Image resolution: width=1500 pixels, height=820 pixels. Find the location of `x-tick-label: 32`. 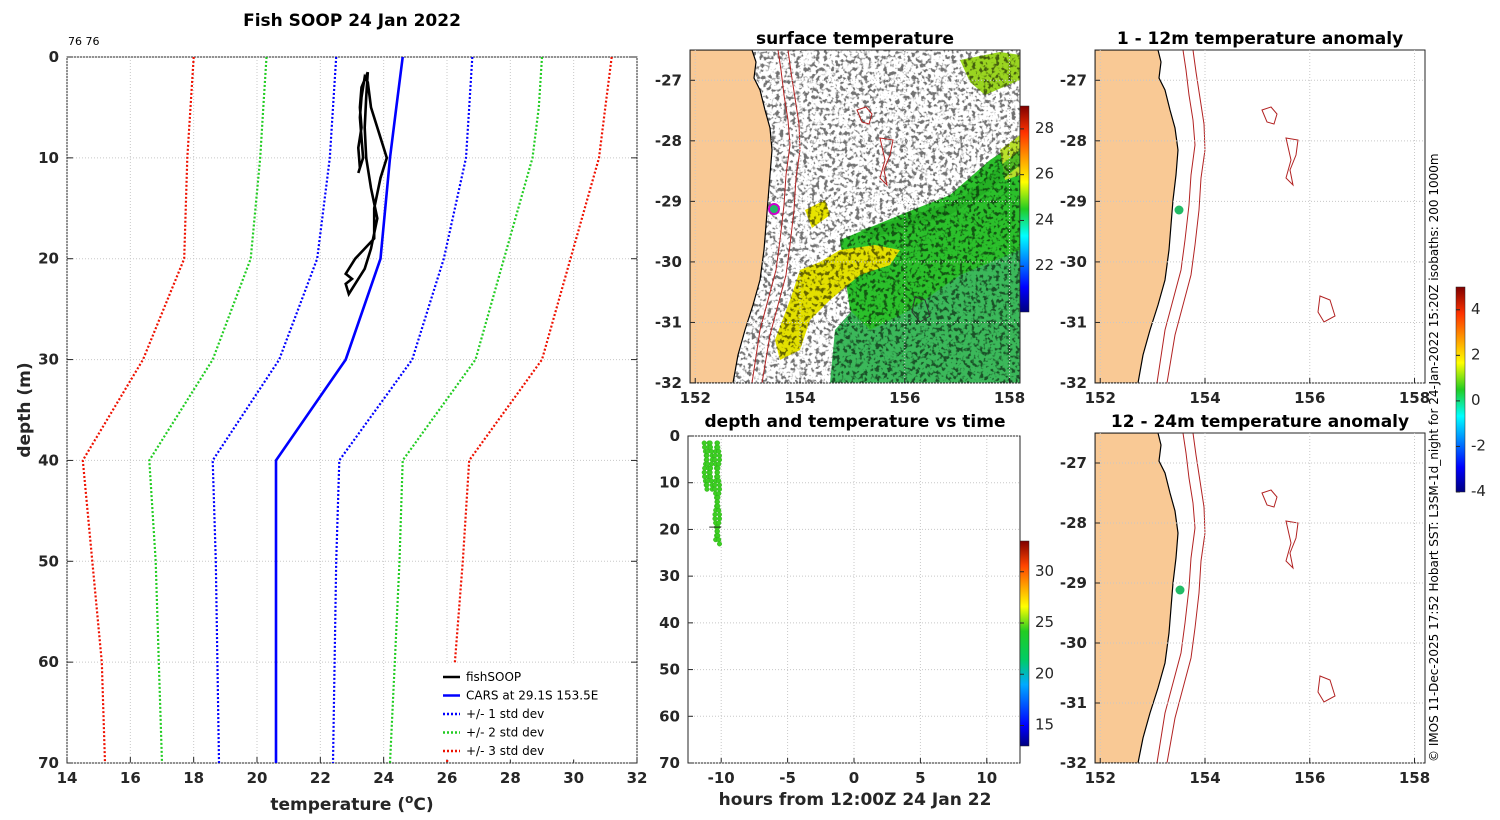

x-tick-label: 32 is located at coordinates (637, 778).